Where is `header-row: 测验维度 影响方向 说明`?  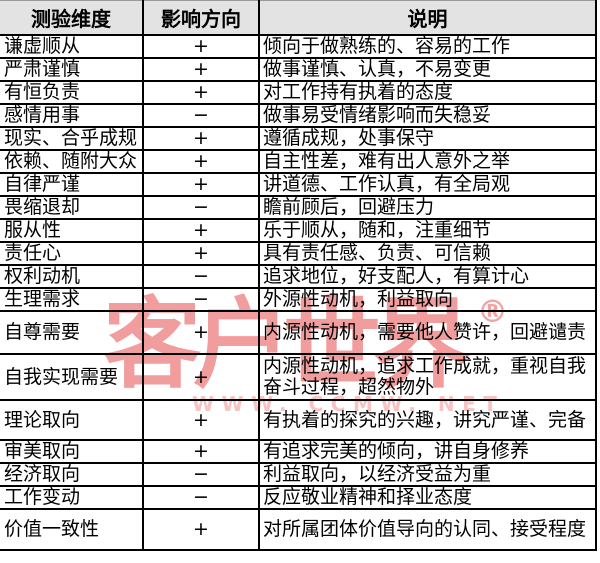
header-row: 测验维度 影响方向 说明 is located at coordinates (298, 18).